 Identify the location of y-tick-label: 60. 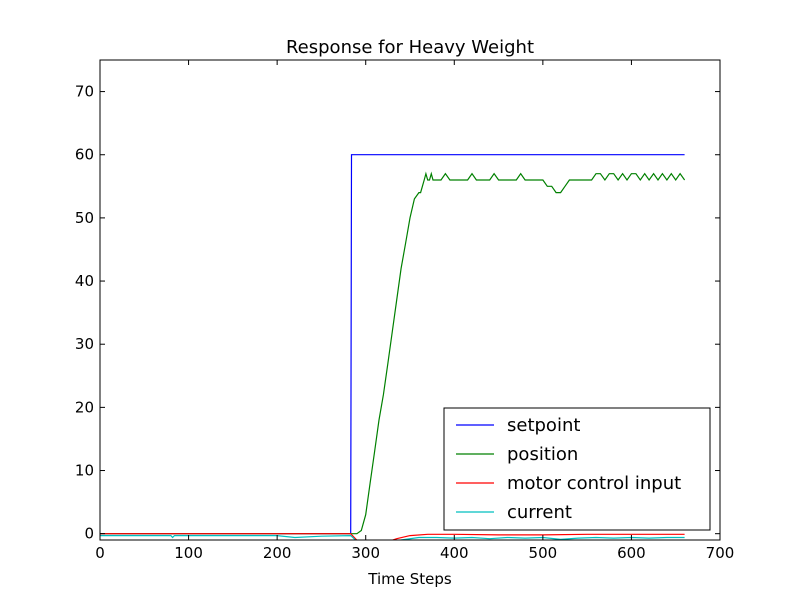
(84, 155).